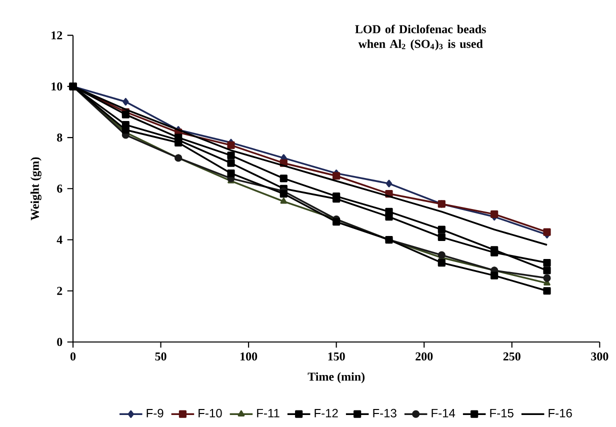 The height and width of the screenshot is (427, 616). Describe the element at coordinates (73, 356) in the screenshot. I see `x-tick-label: 0` at that location.